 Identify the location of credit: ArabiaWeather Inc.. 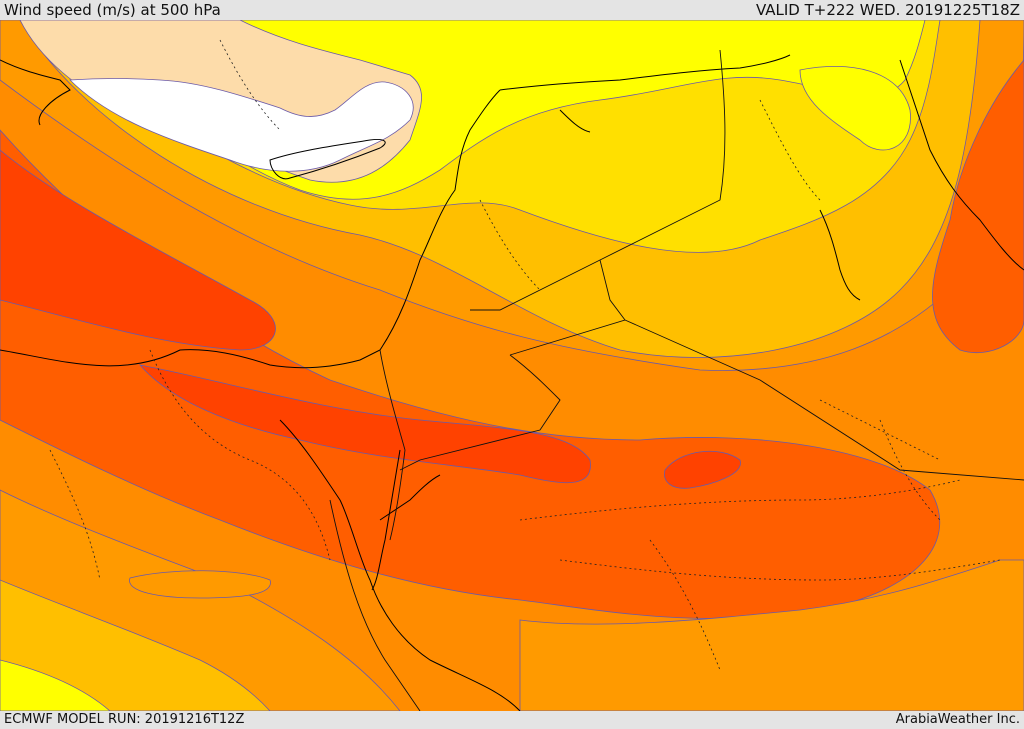
(957, 719).